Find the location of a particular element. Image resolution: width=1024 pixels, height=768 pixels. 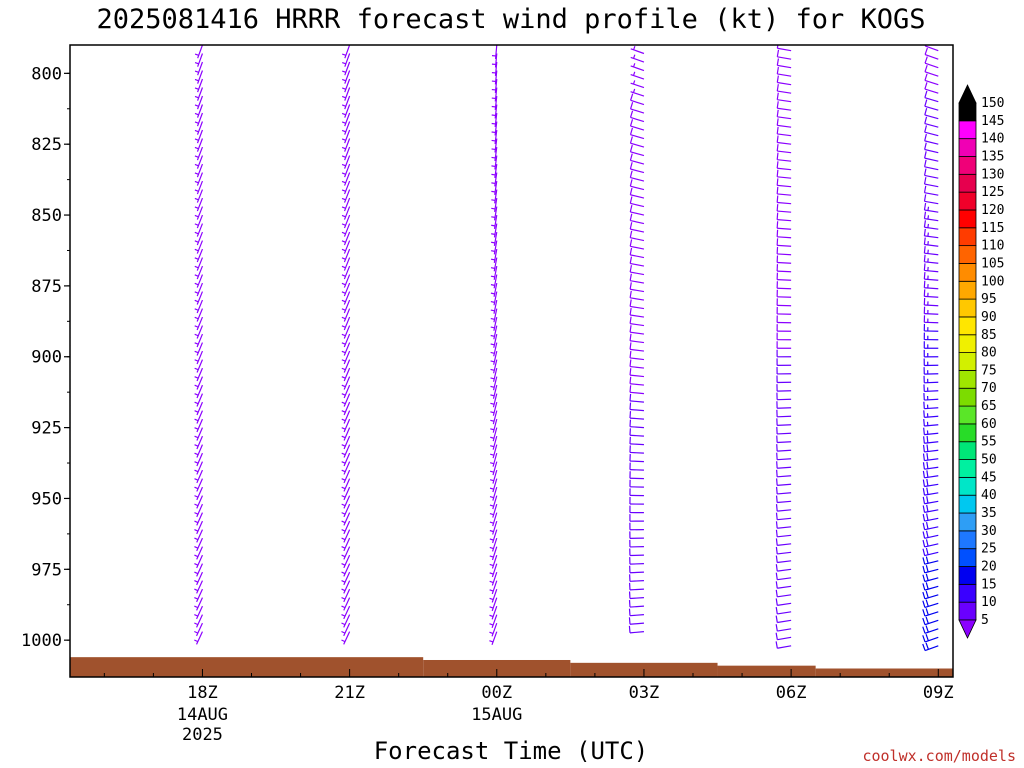

x-tick-date: 15AUG is located at coordinates (496, 715).